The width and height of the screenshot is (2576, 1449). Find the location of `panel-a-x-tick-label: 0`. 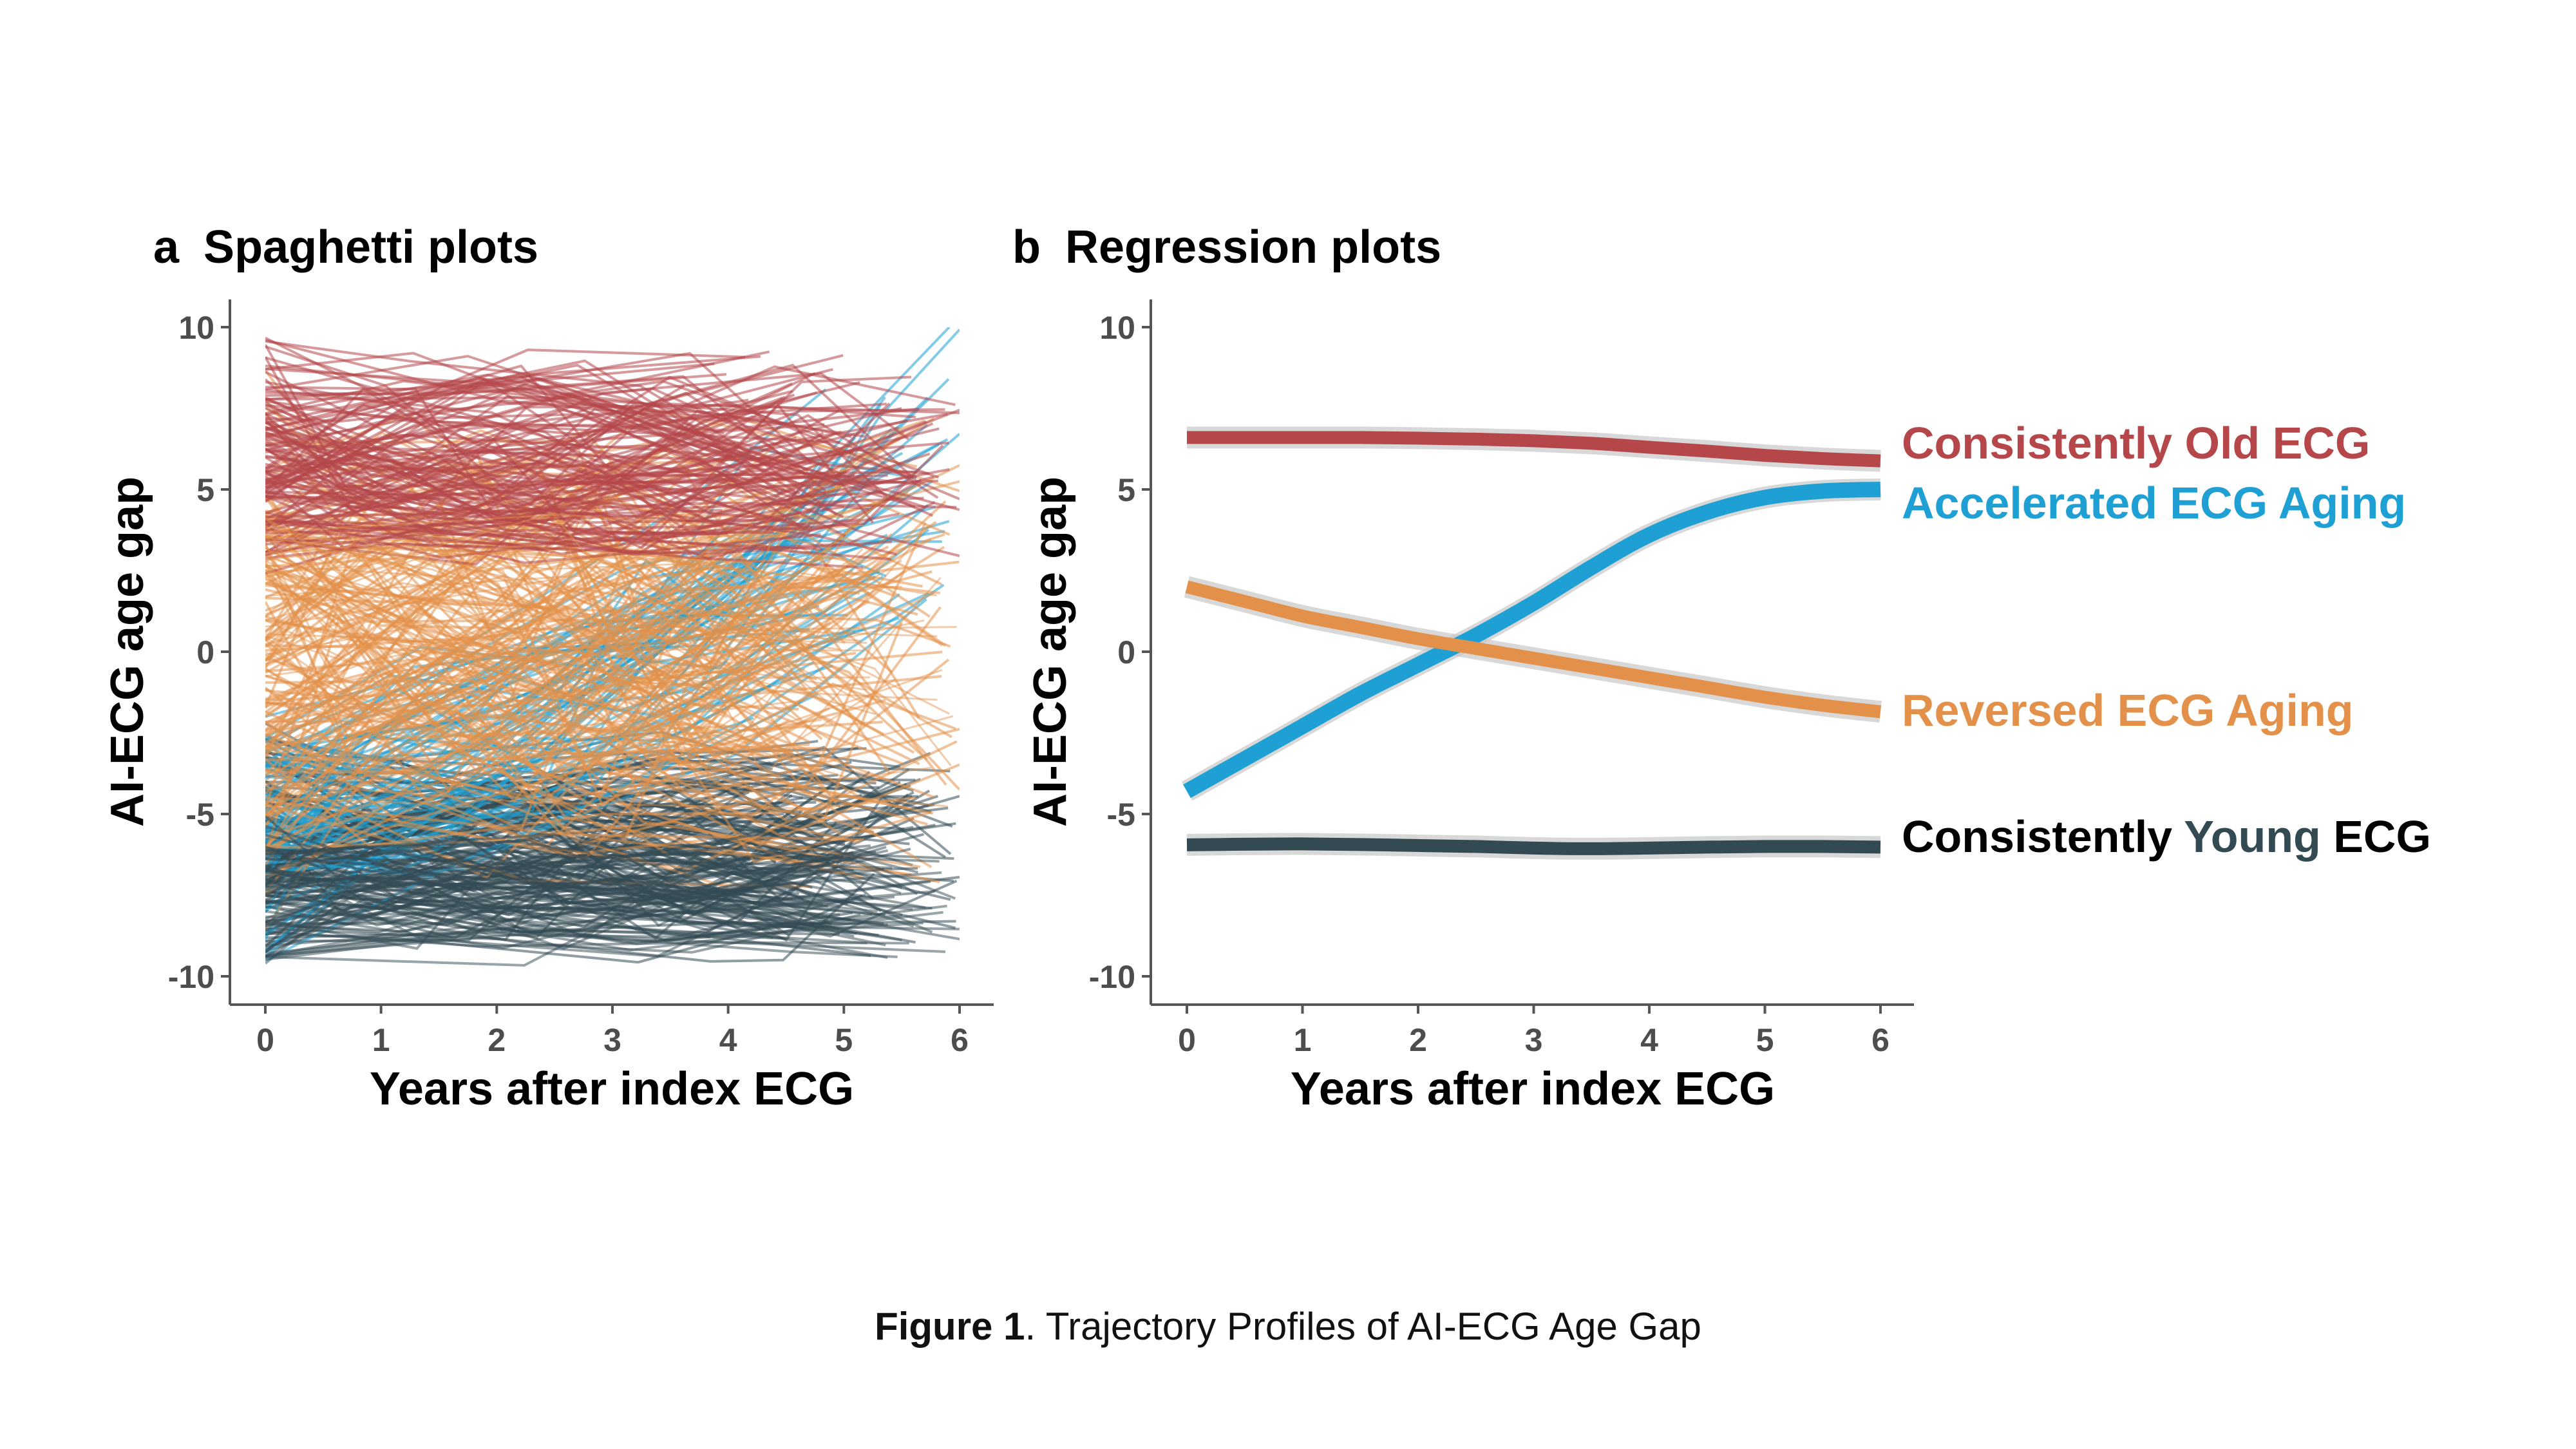

panel-a-x-tick-label: 0 is located at coordinates (265, 1040).